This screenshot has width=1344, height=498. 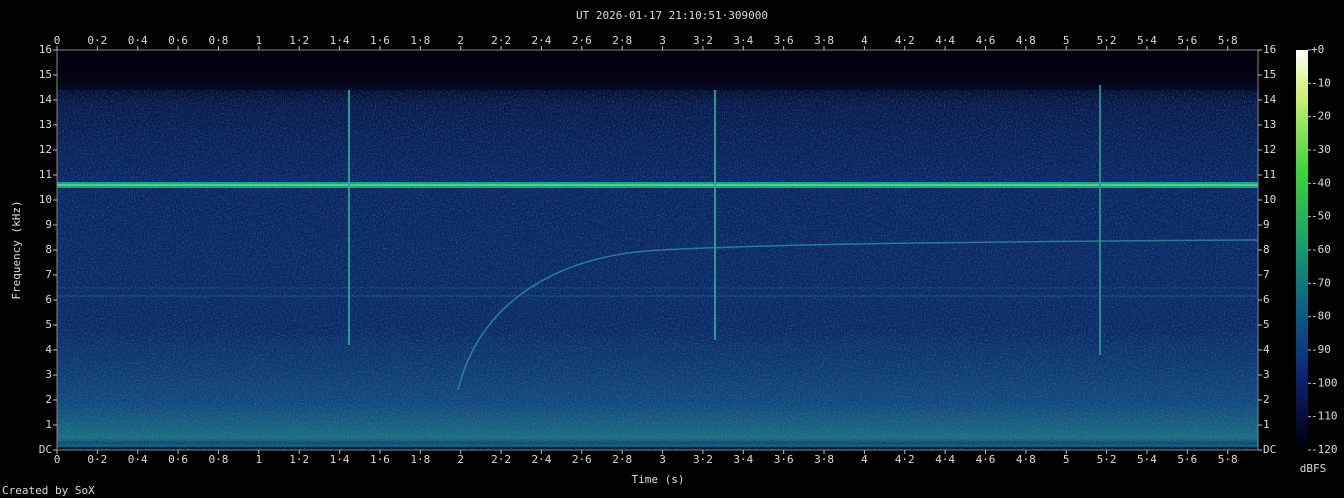 What do you see at coordinates (1324, 382) in the screenshot?
I see `colorbar-tick-label: -100` at bounding box center [1324, 382].